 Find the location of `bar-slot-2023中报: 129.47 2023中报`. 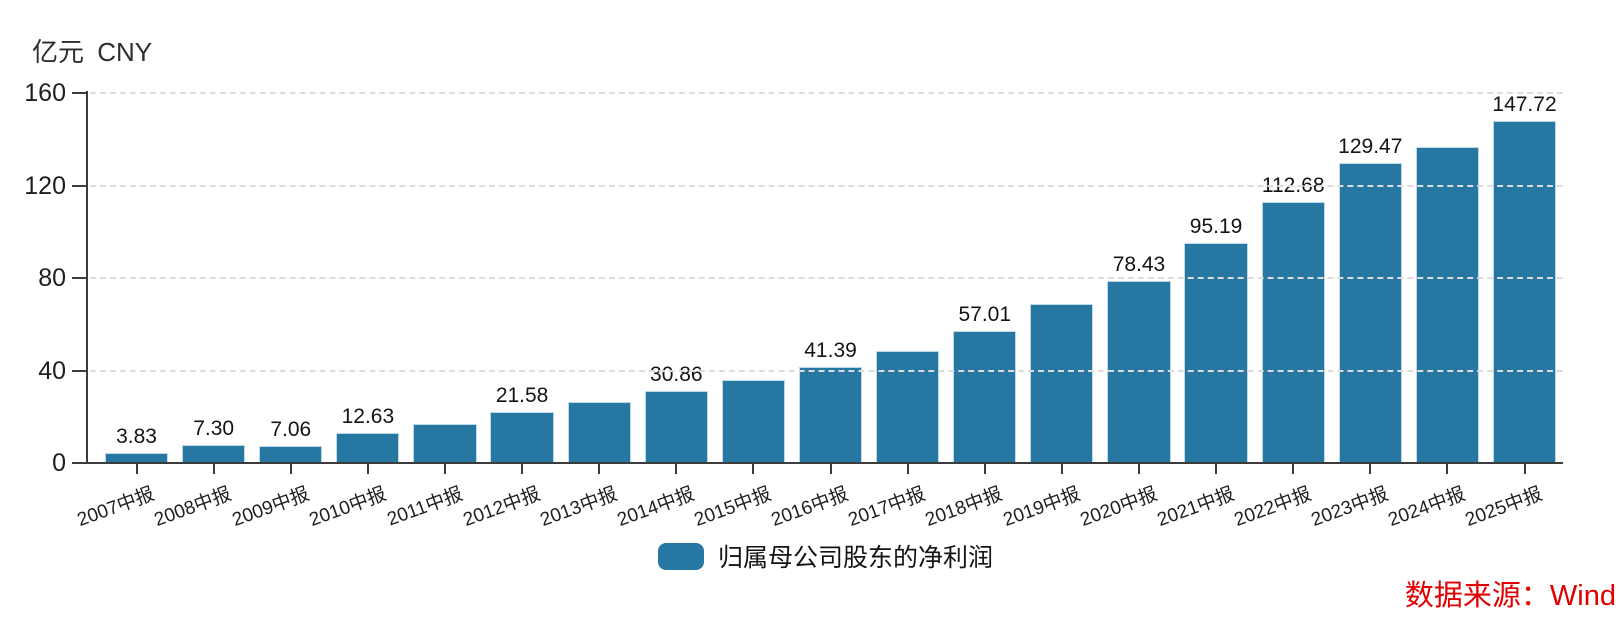

bar-slot-2023中报: 129.47 2023中报 is located at coordinates (1359, 312).